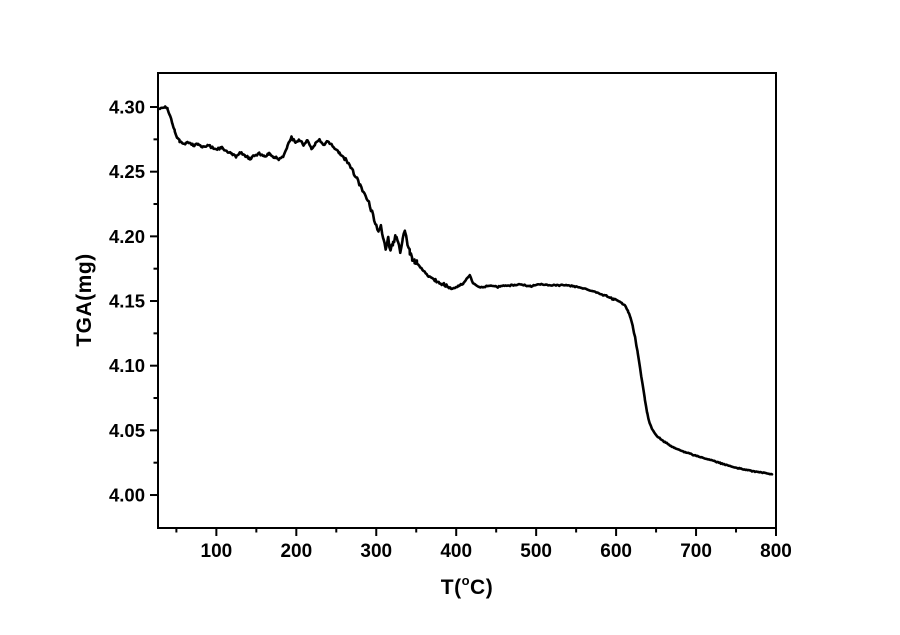 The image size is (900, 635). I want to click on y-tick-label: 4.25, so click(127, 171).